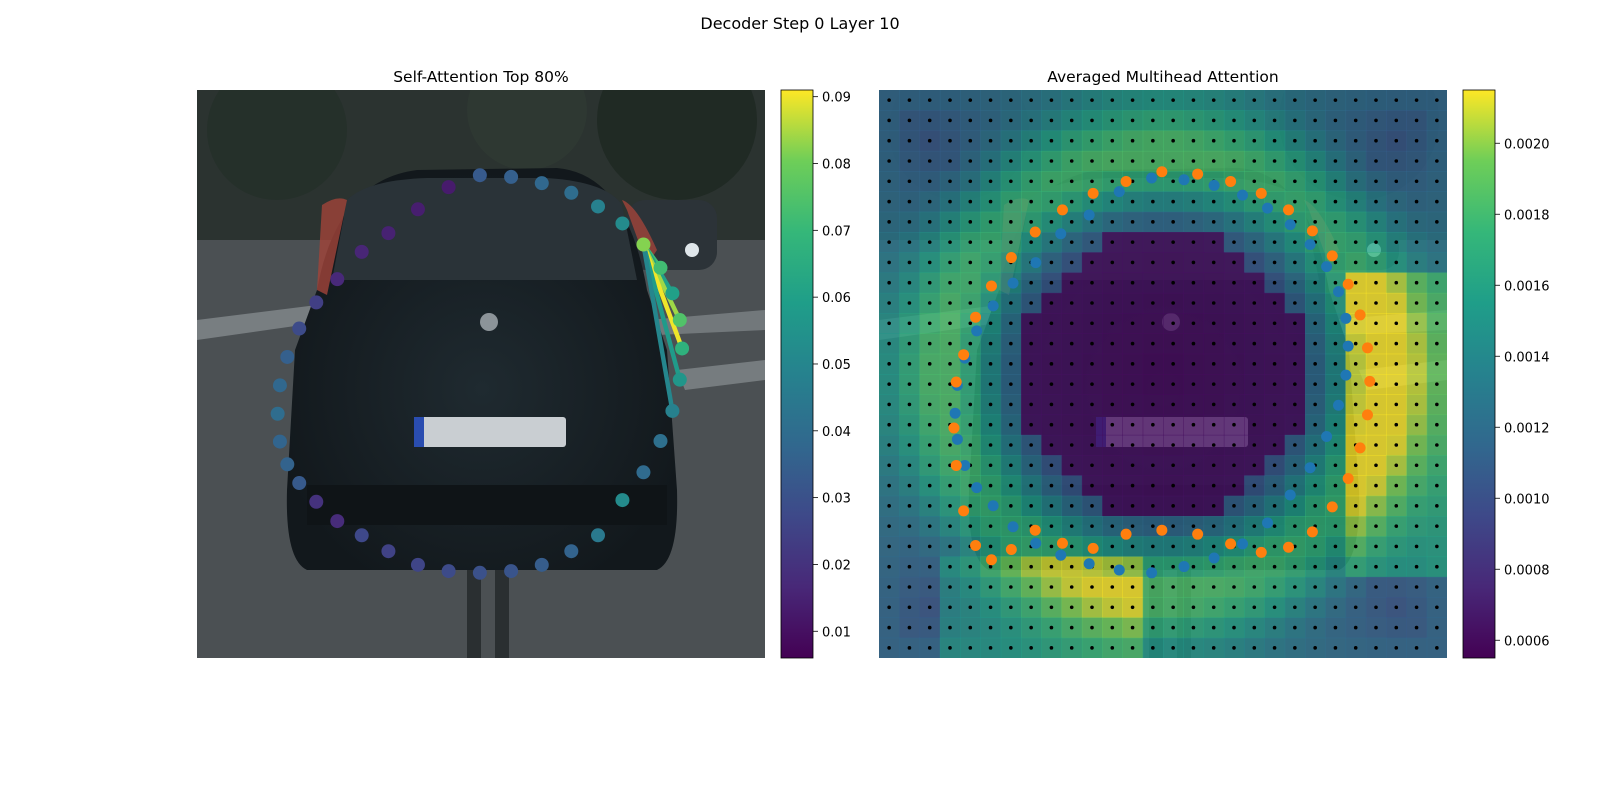 This screenshot has height=800, width=1600. Describe the element at coordinates (836, 98) in the screenshot. I see `colorbar-tick-label: 0.09` at that location.